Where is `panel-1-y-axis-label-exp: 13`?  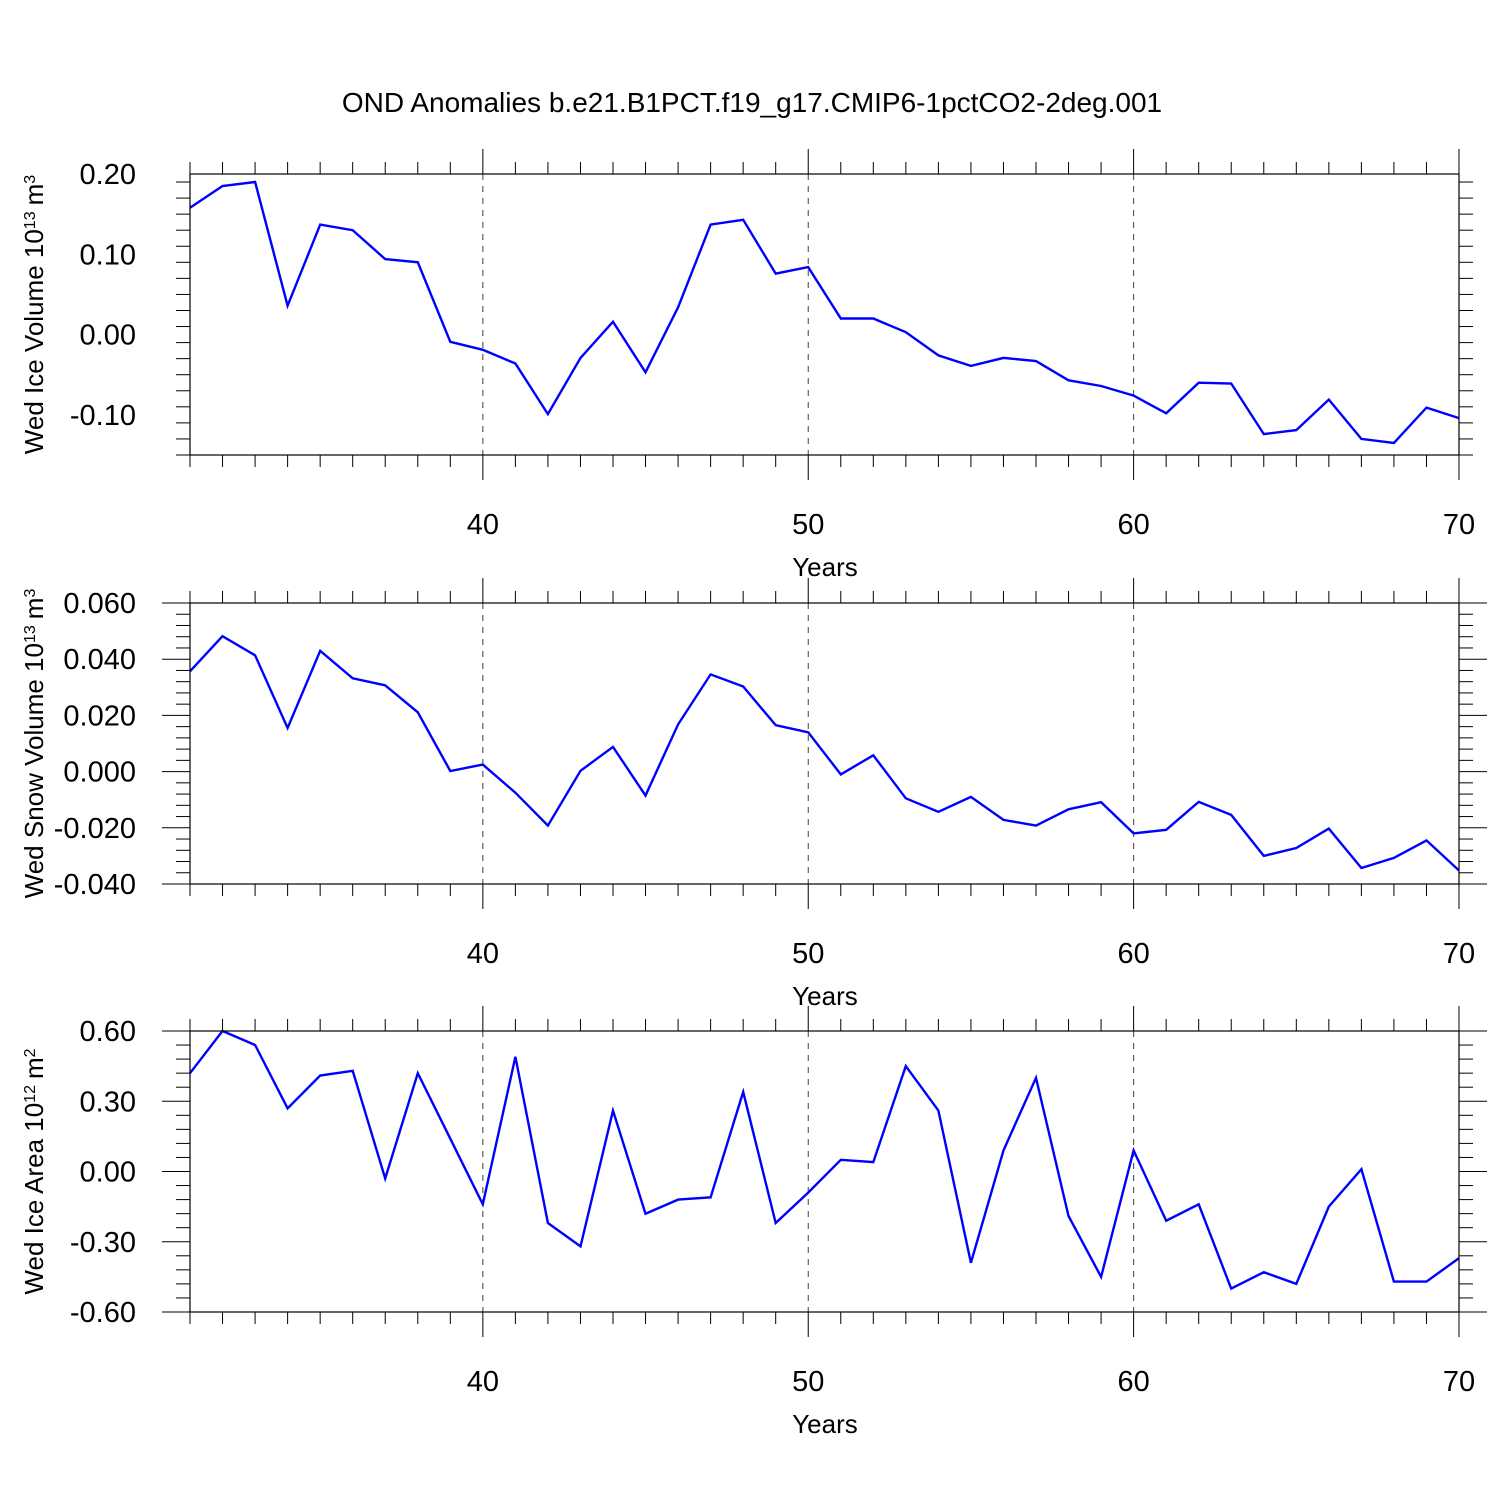
panel-1-y-axis-label-exp: 13 is located at coordinates (30, 220).